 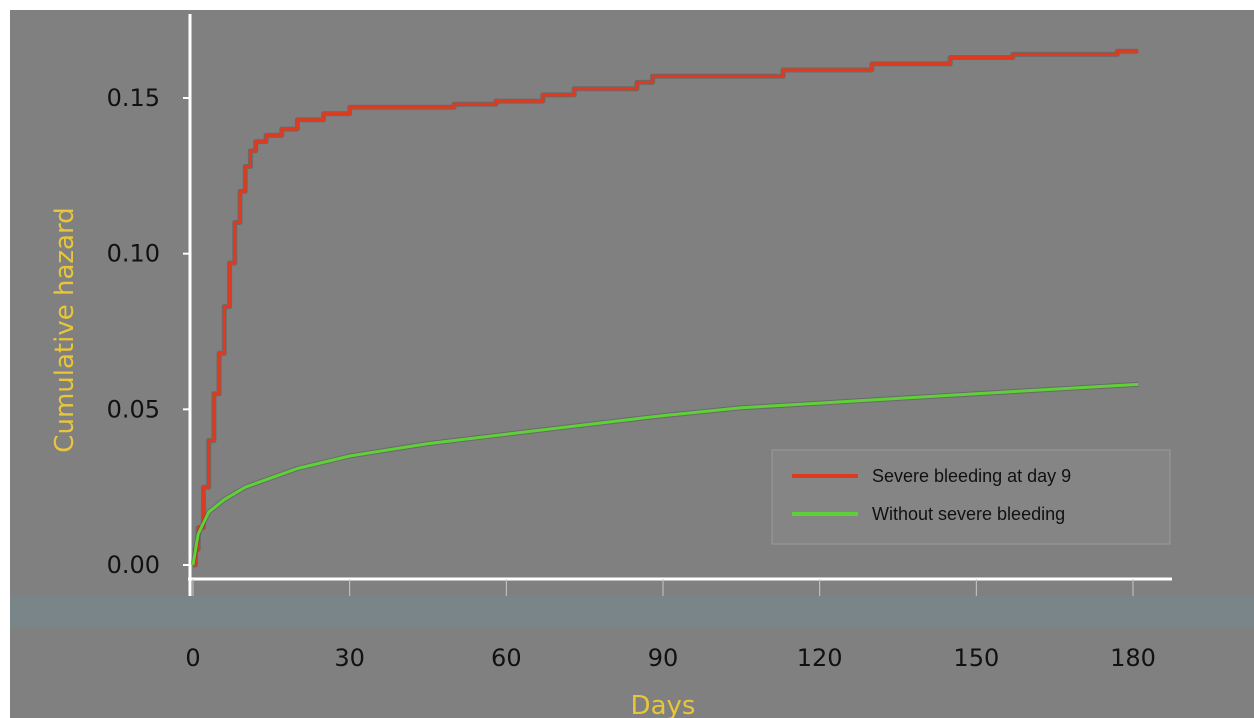 What do you see at coordinates (506, 658) in the screenshot?
I see `x-tick-label: 60` at bounding box center [506, 658].